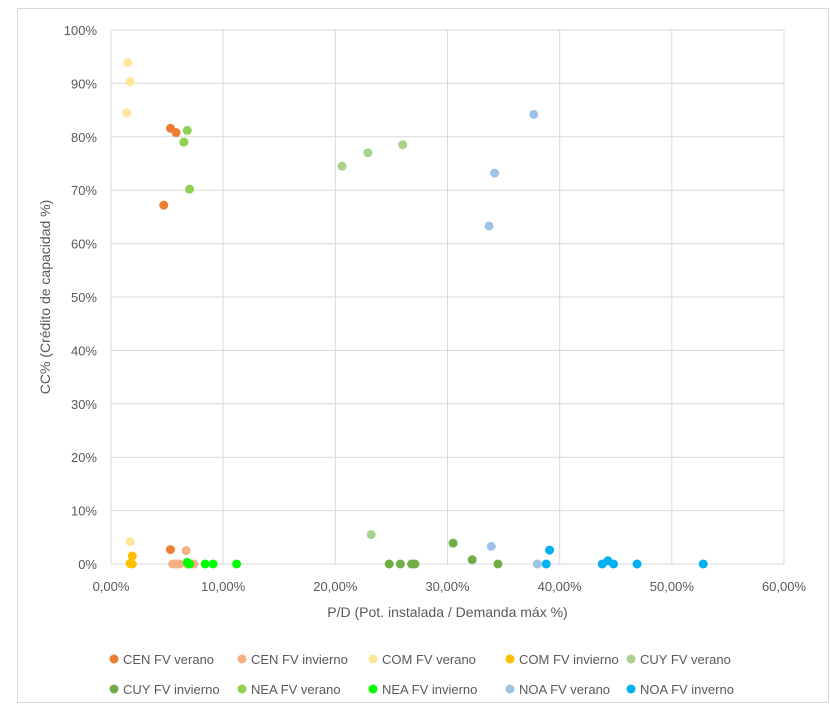 This screenshot has height=704, width=830. I want to click on y-tick-label: 30%, so click(84, 404).